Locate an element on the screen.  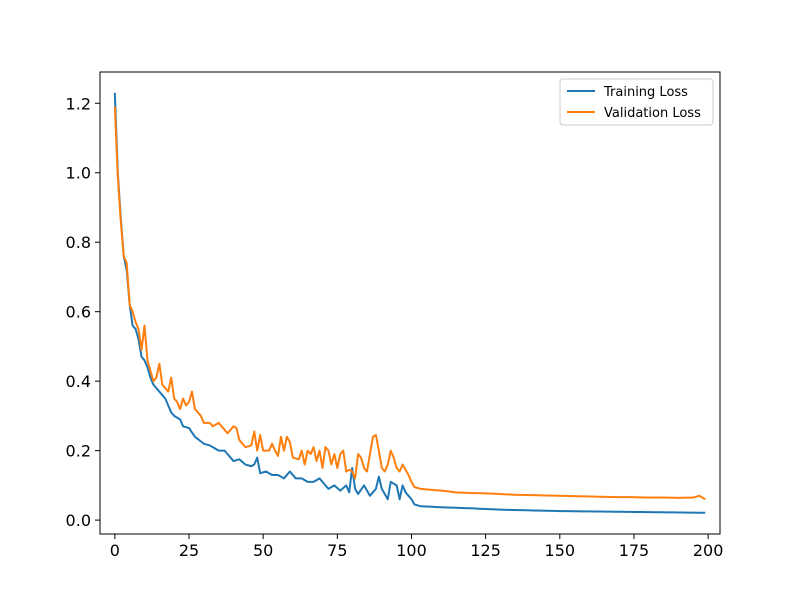
x-tick-label: 175 is located at coordinates (634, 550).